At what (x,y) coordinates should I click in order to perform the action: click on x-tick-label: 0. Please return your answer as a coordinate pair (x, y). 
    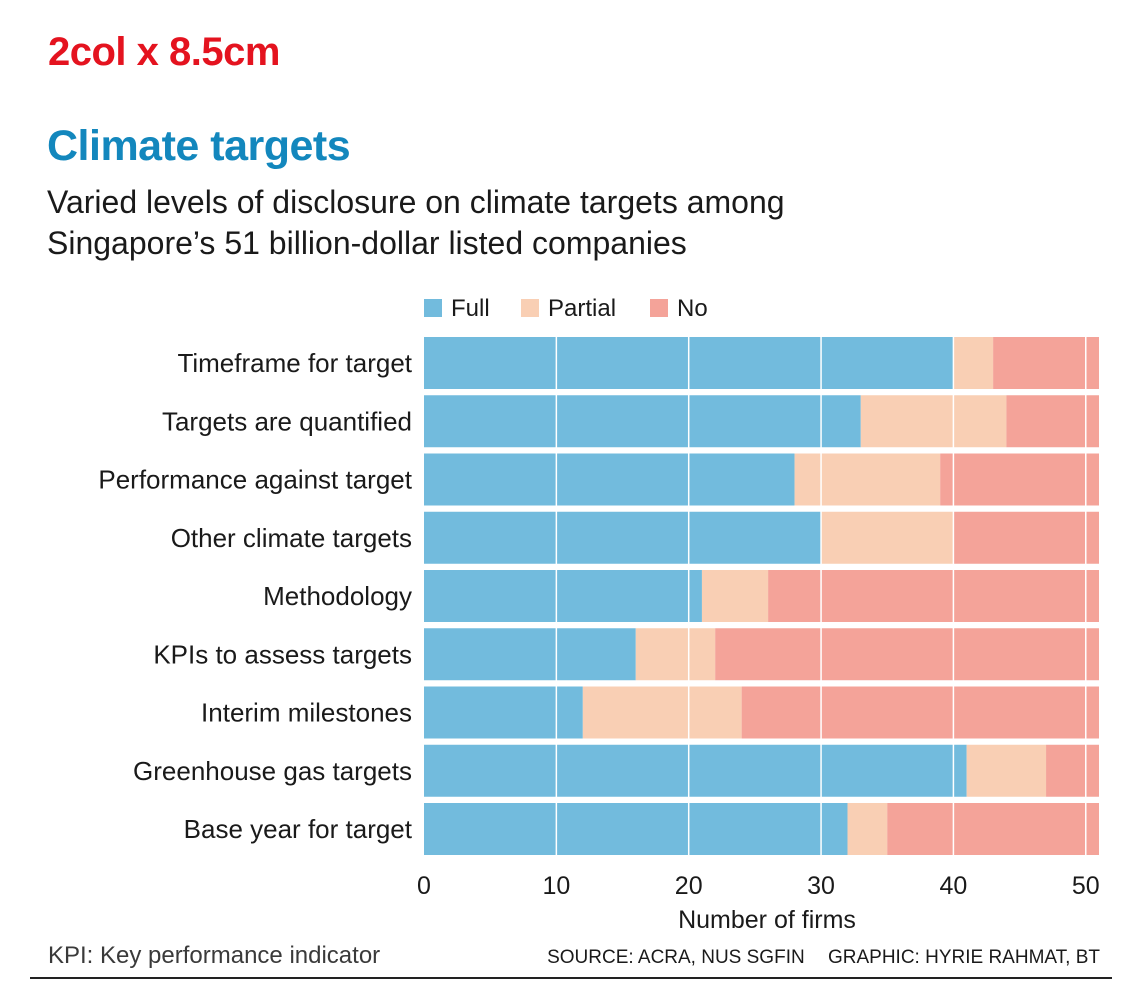
    Looking at the image, I should click on (424, 886).